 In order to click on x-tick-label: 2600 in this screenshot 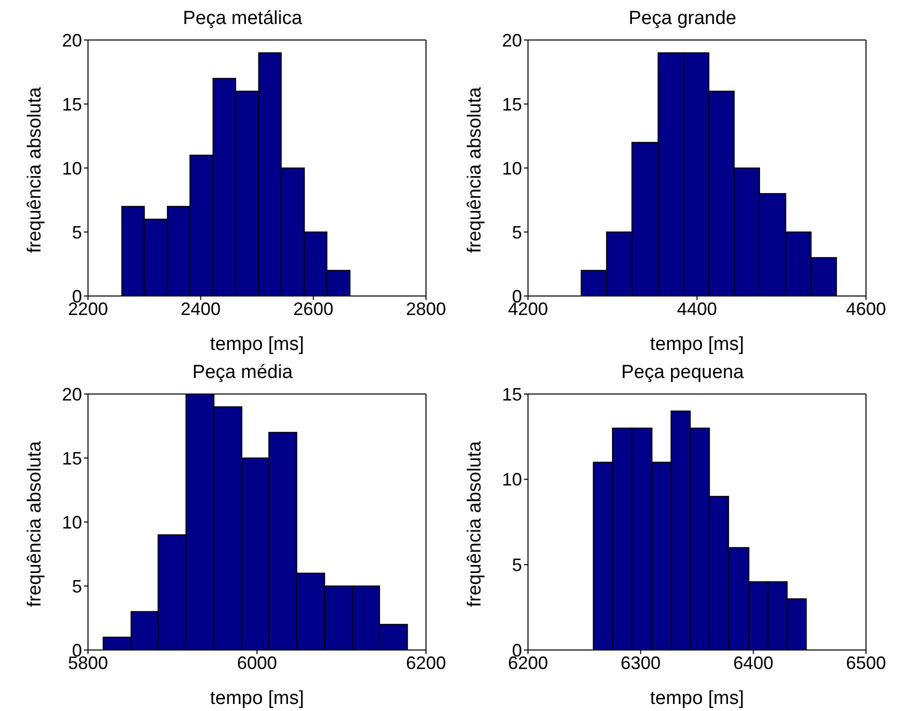, I will do `click(313, 308)`.